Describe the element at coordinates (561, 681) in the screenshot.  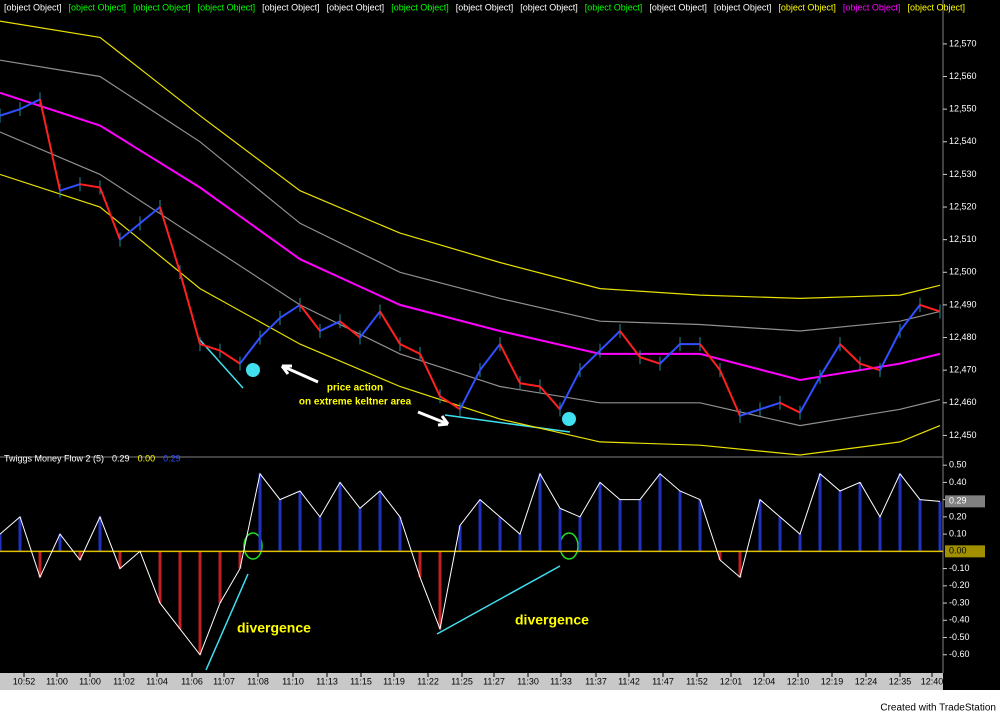
I see `x-tick-label: 11:33` at that location.